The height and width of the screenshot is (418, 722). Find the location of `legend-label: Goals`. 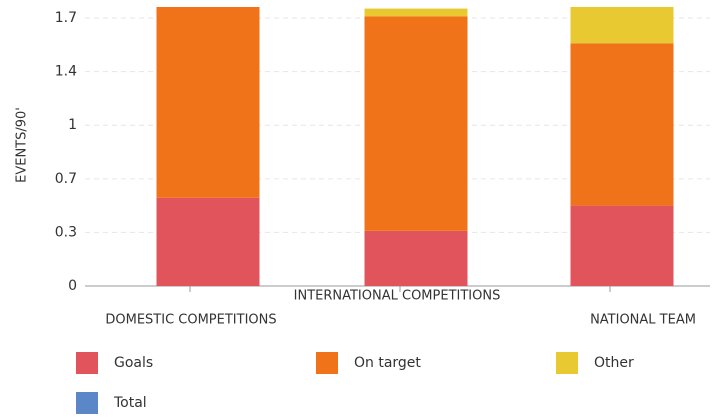

legend-label: Goals is located at coordinates (133, 363).